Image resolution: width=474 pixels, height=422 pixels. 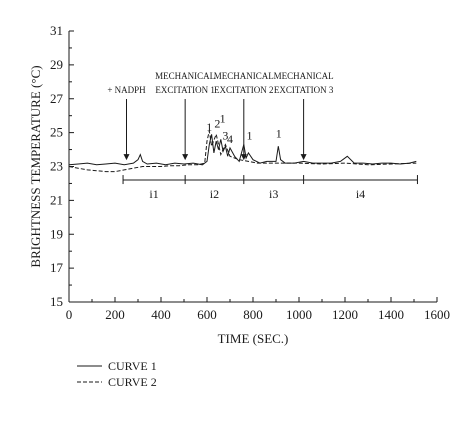 I want to click on x-tick-label: 1000, so click(x=299, y=314).